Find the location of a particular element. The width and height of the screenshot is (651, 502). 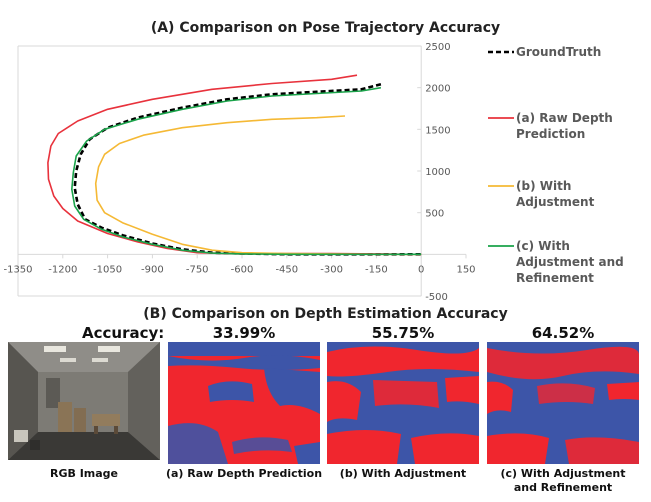

depth-map-refinement is located at coordinates (563, 403).